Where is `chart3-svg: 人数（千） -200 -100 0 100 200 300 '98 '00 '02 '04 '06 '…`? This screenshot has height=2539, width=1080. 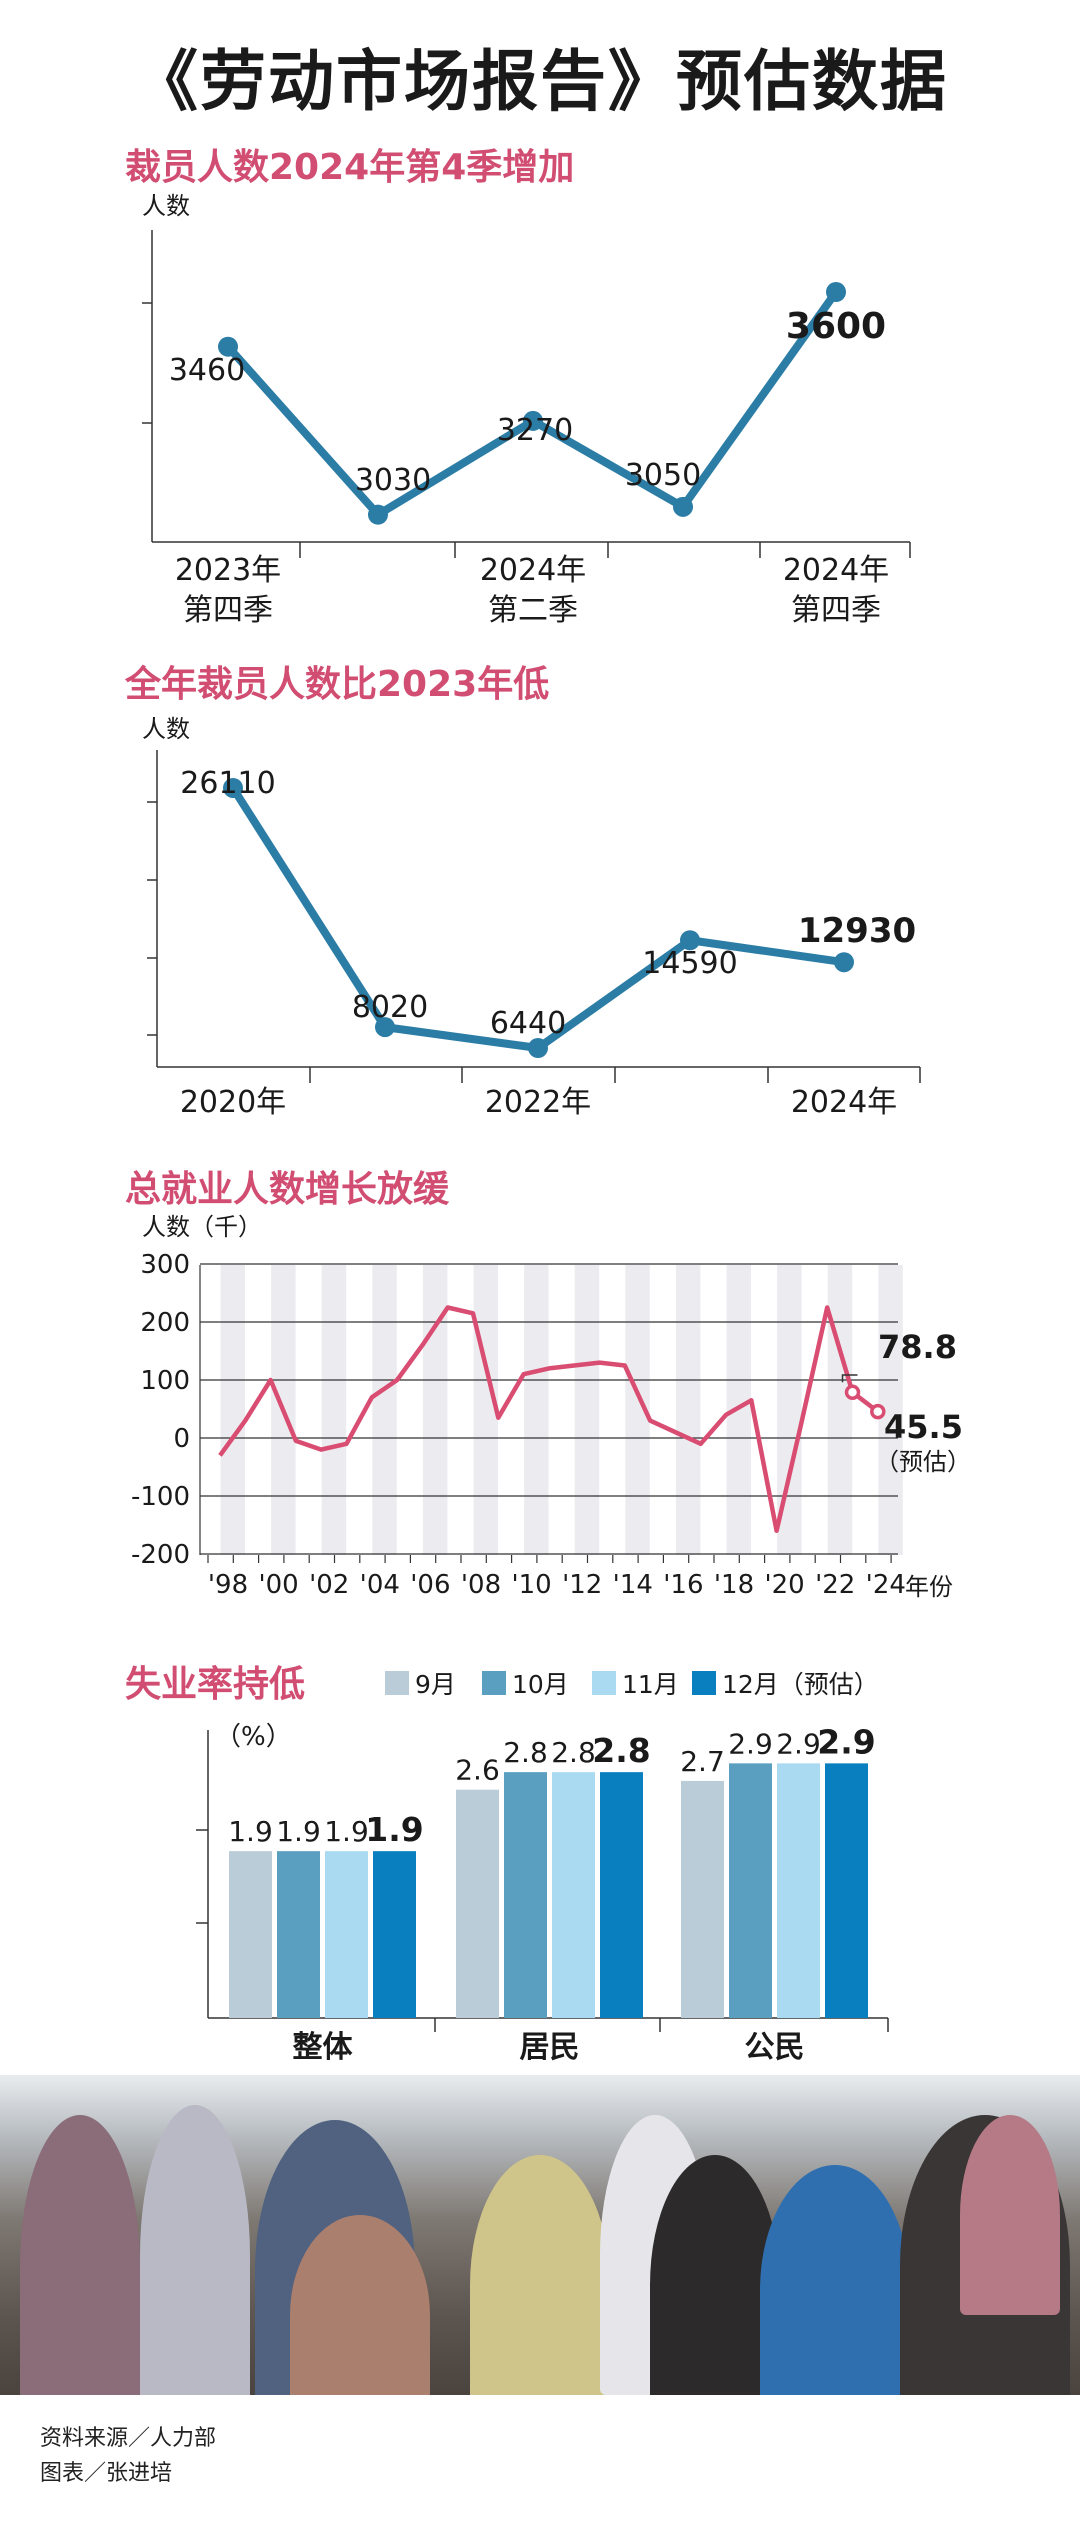 chart3-svg: 人数（千） -200 -100 0 100 200 300 '98 '00 '02 '04 '06 '… is located at coordinates (551, 1407).